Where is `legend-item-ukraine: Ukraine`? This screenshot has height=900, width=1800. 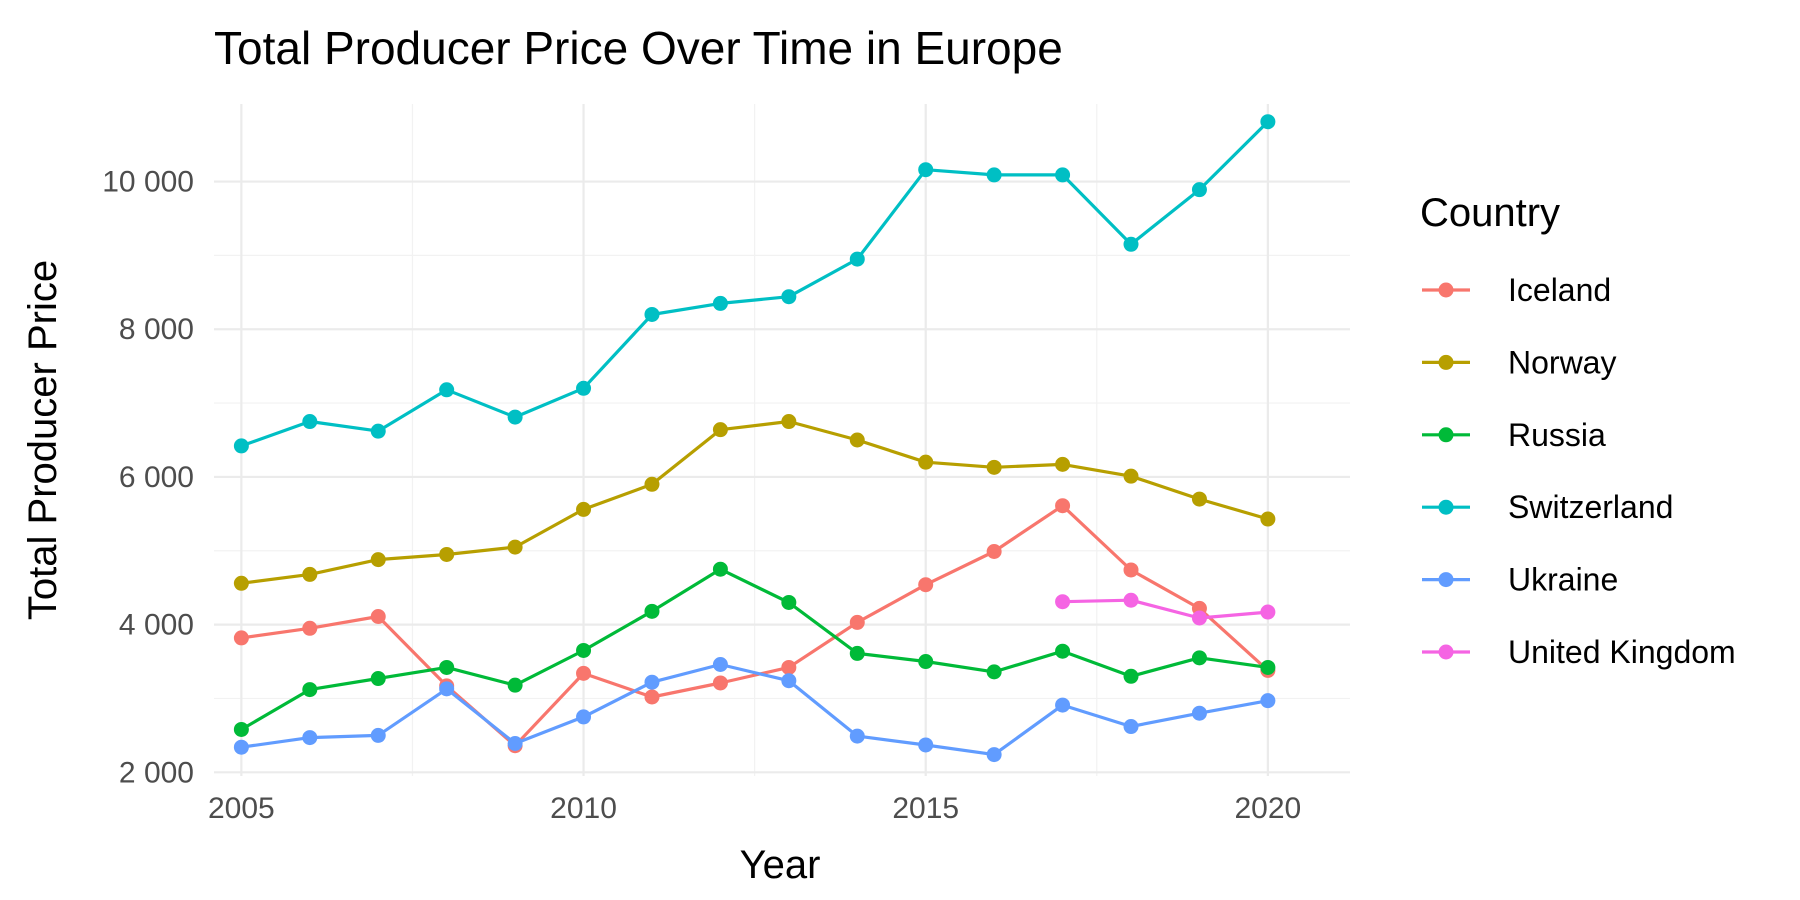
legend-item-ukraine: Ukraine is located at coordinates (1520, 580).